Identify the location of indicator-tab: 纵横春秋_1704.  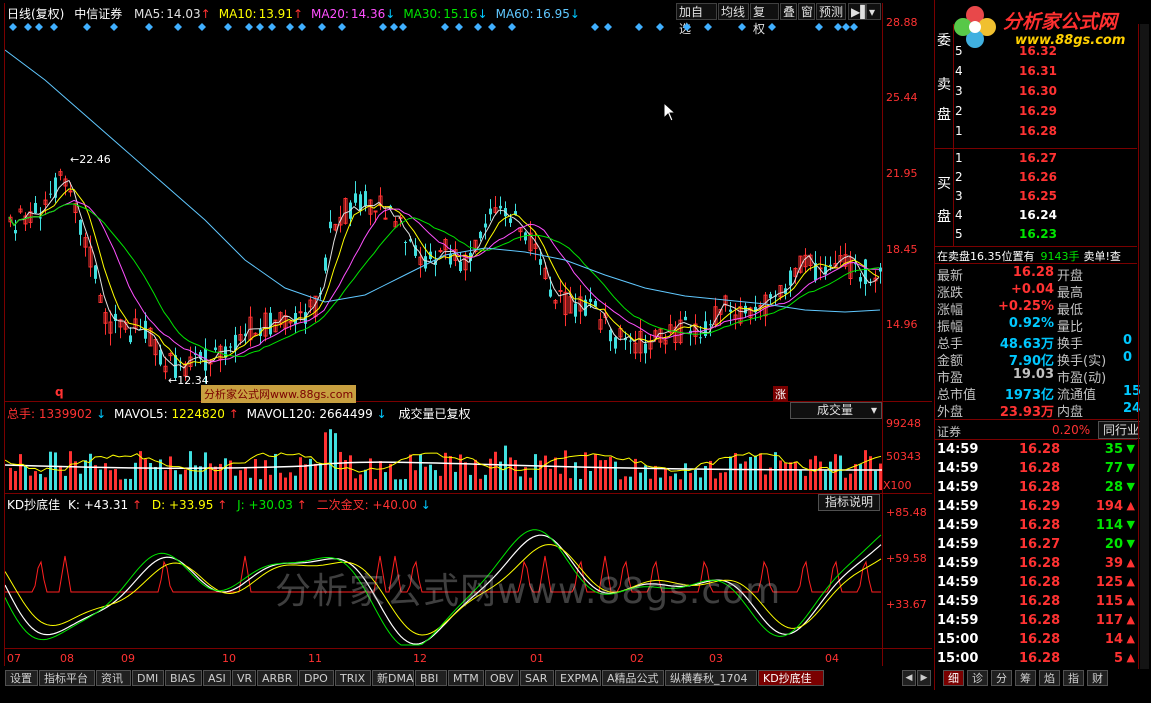
(711, 678).